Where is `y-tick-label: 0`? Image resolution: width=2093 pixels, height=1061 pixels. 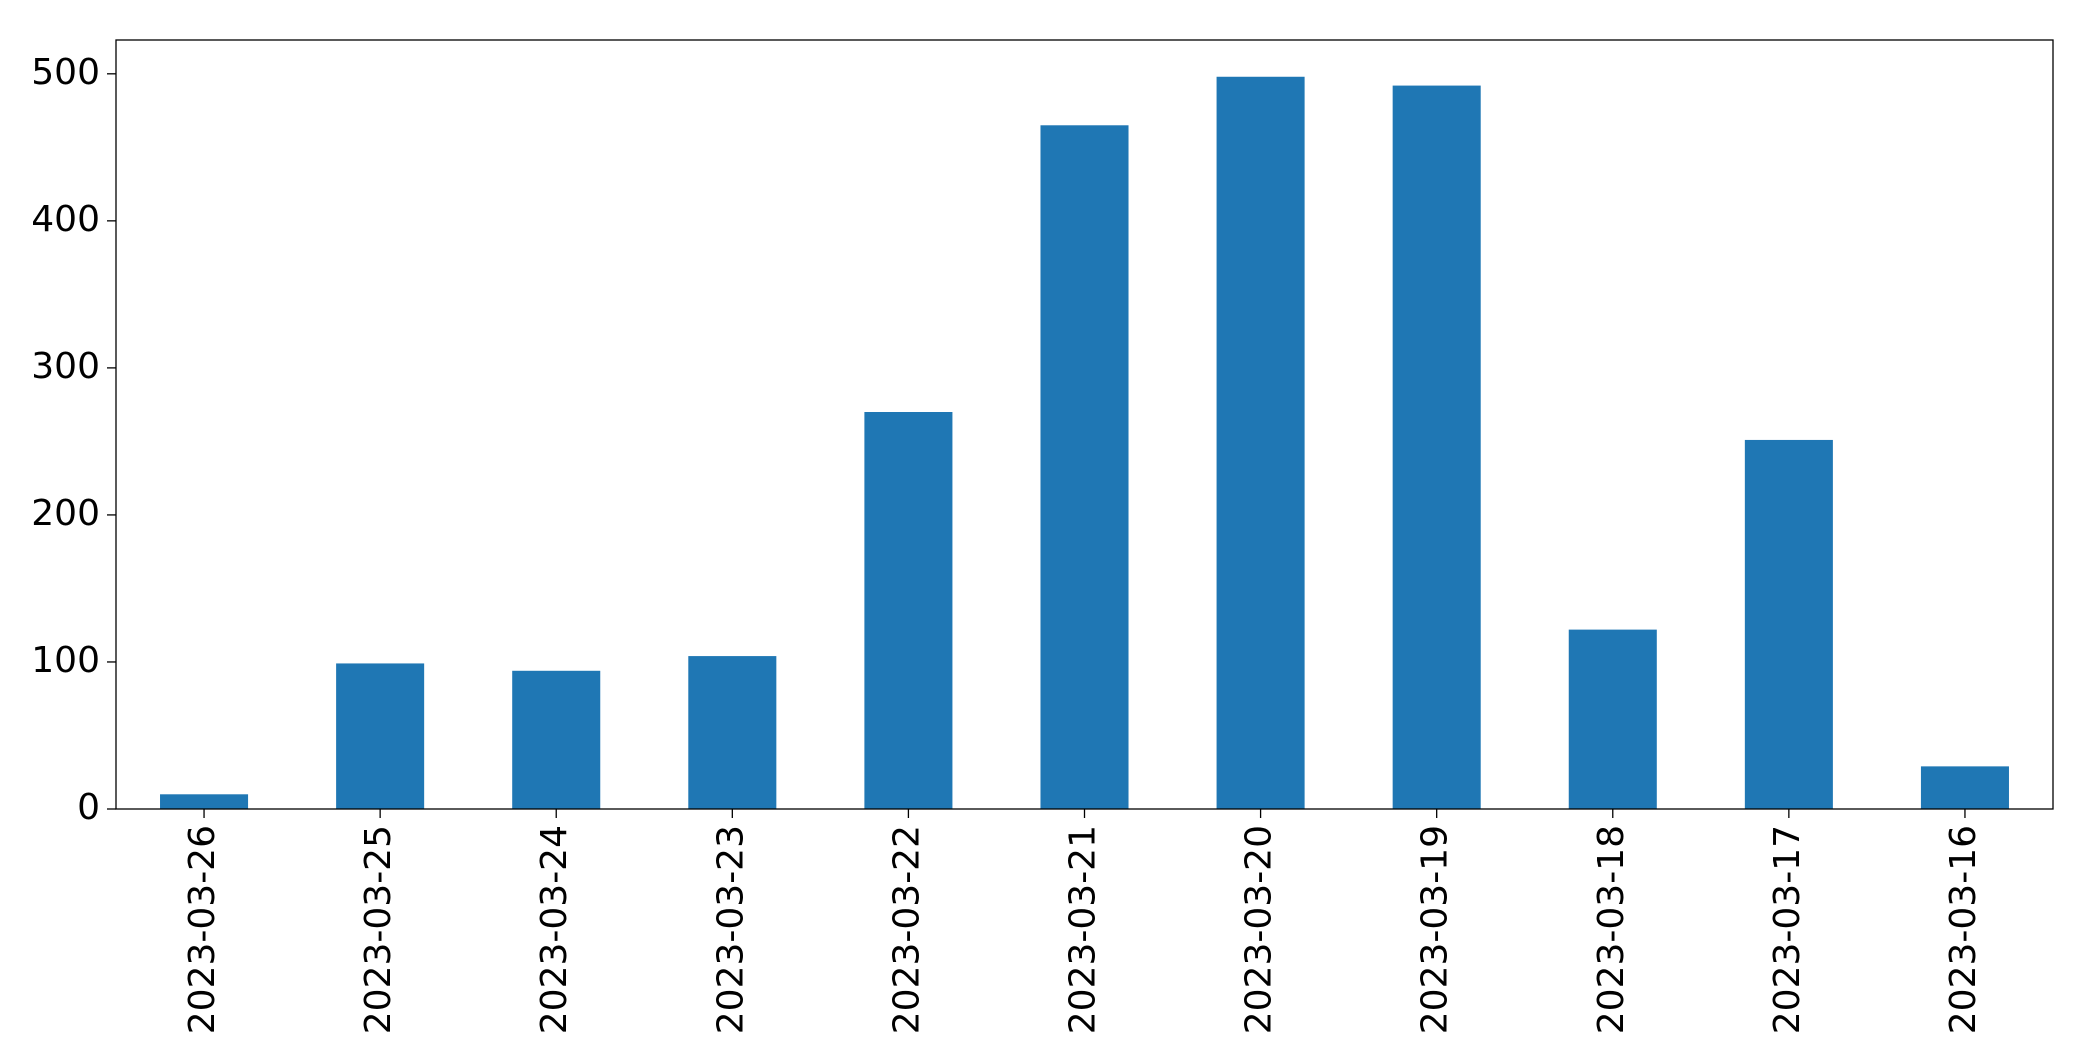 y-tick-label: 0 is located at coordinates (88, 807).